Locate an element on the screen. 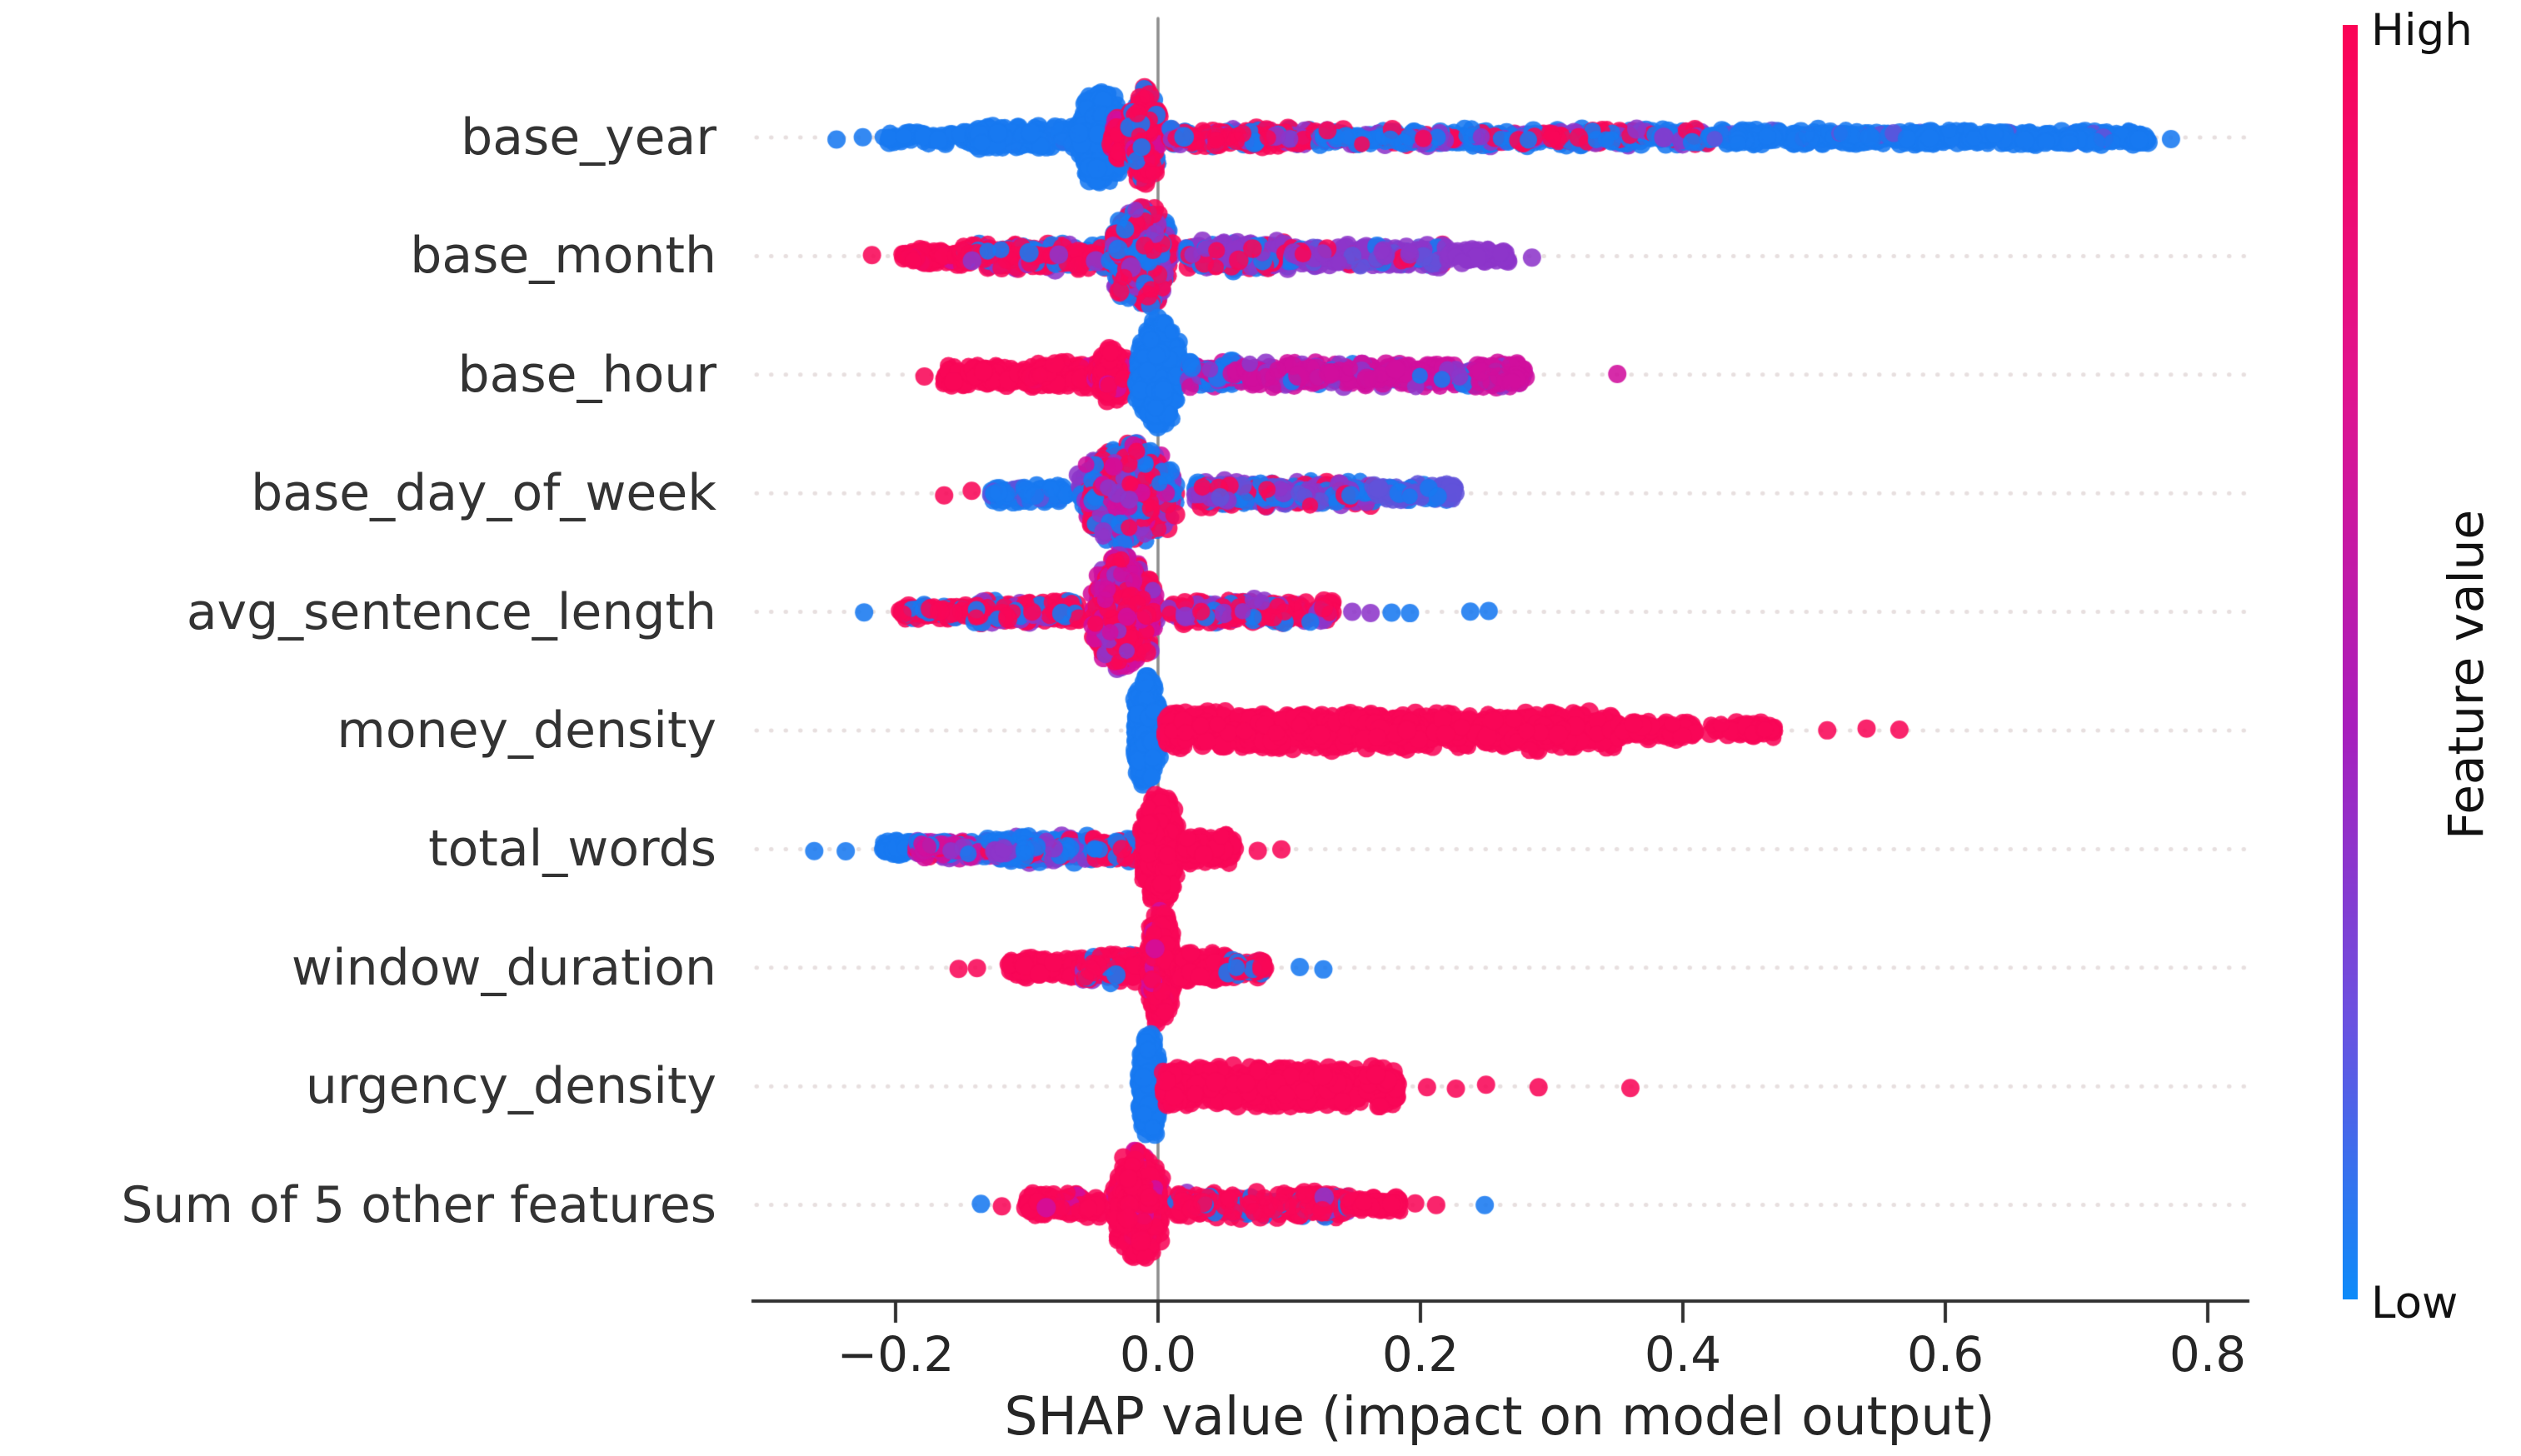 The image size is (2521, 1456). x-tick-label: 0.2 is located at coordinates (1420, 1354).